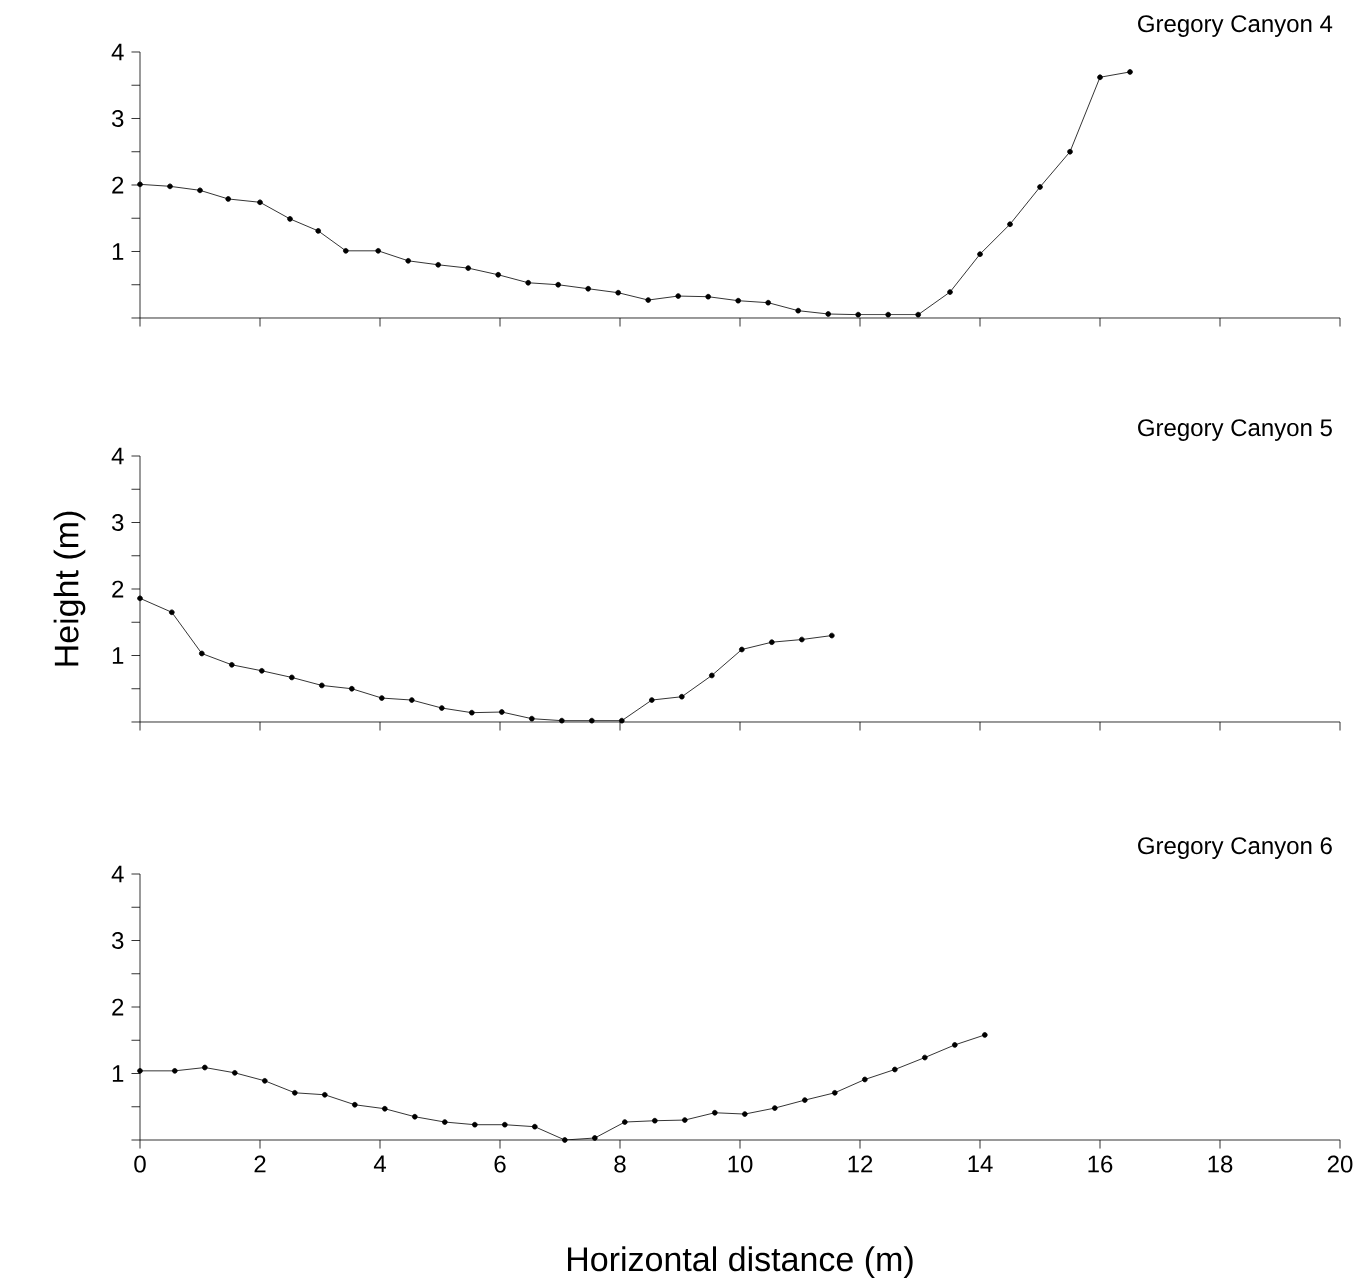 This screenshot has height=1281, width=1359. Describe the element at coordinates (620, 1164) in the screenshot. I see `x-tick-label: 8` at that location.